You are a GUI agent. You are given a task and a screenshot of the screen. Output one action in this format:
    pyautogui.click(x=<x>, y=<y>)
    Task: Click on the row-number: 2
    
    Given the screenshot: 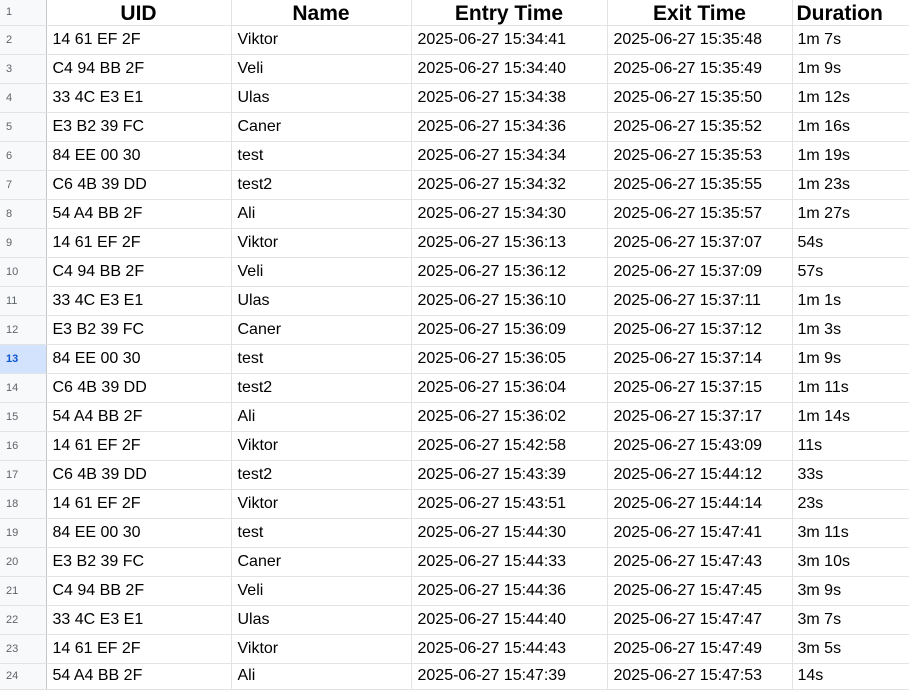 What is the action you would take?
    pyautogui.click(x=23, y=40)
    